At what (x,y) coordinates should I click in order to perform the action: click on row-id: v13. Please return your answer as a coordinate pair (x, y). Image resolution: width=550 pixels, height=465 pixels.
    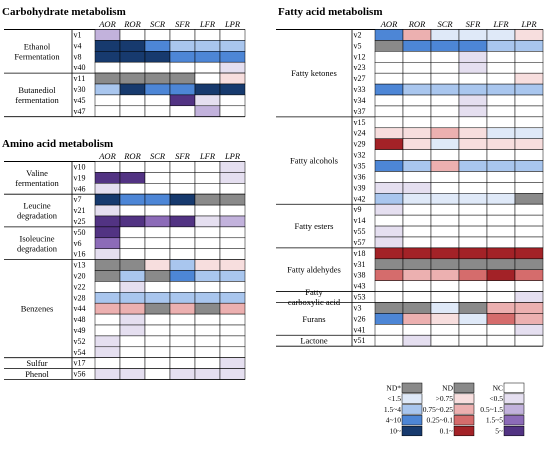
    Looking at the image, I should click on (80, 265).